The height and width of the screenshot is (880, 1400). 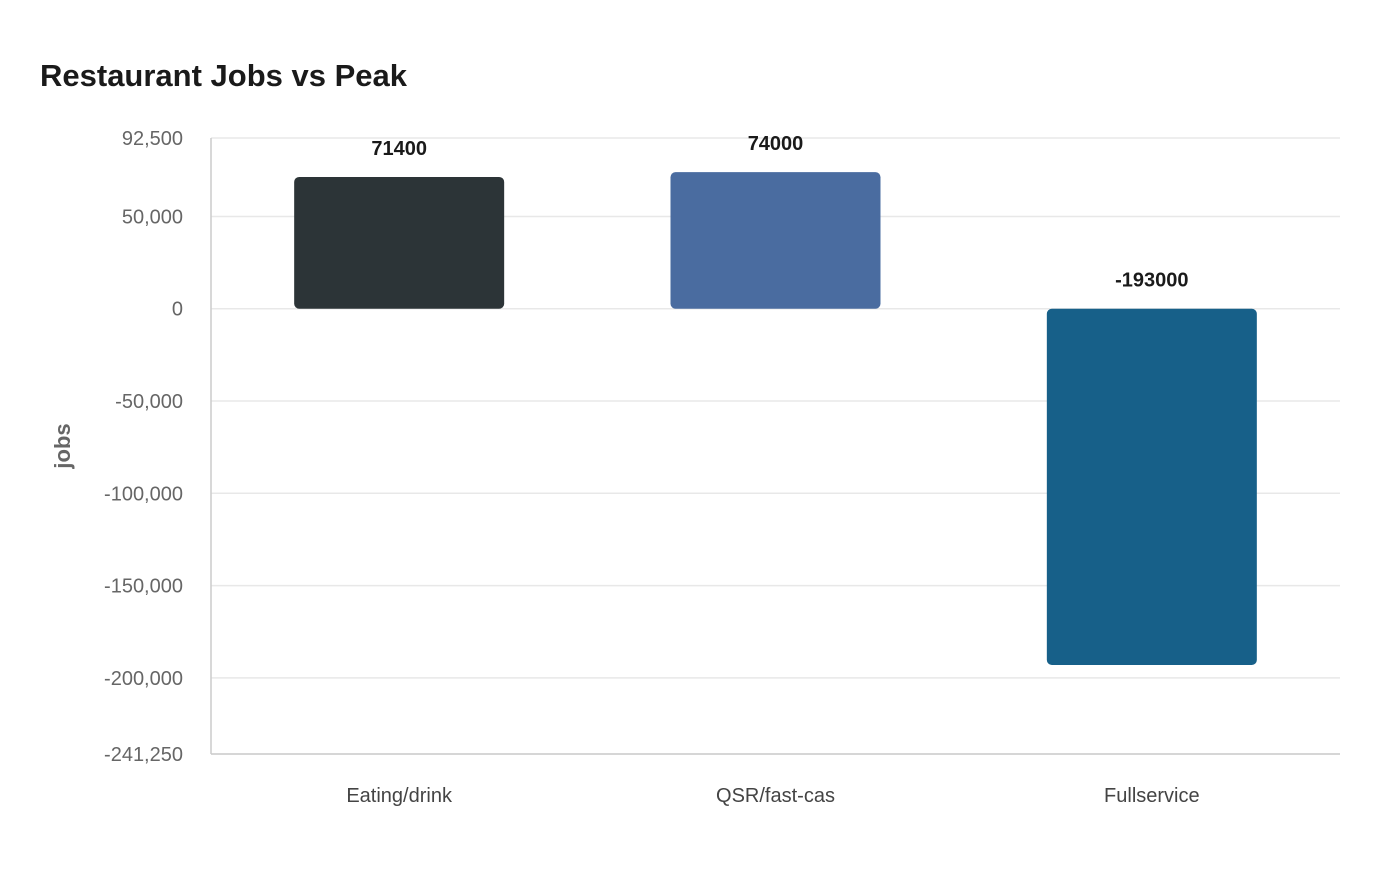 What do you see at coordinates (224, 75) in the screenshot?
I see `chart-title: Restaurant Jobs vs Peak` at bounding box center [224, 75].